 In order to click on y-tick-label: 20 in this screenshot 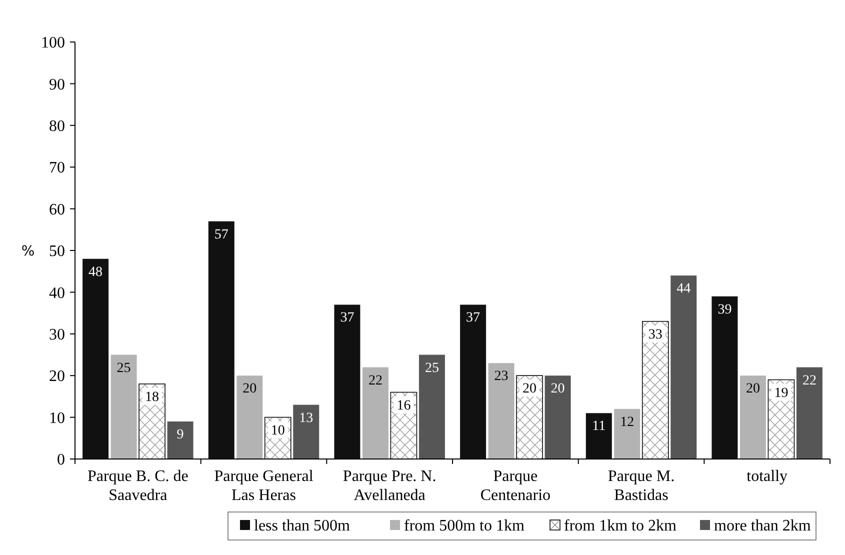, I will do `click(57, 377)`.